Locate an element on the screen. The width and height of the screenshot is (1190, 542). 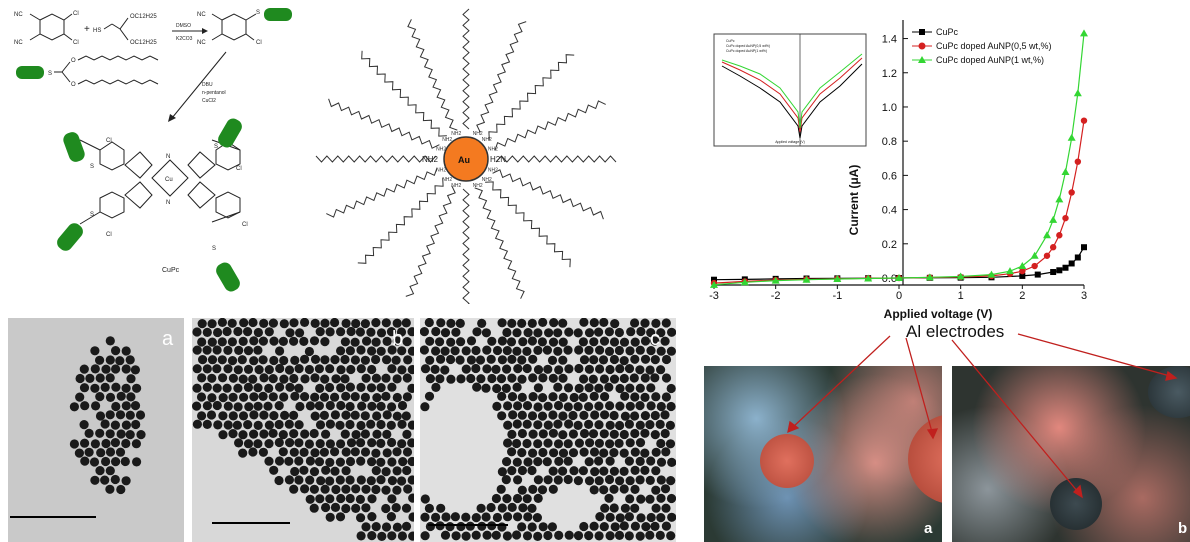
plus-sign: + is located at coordinates (87, 29).